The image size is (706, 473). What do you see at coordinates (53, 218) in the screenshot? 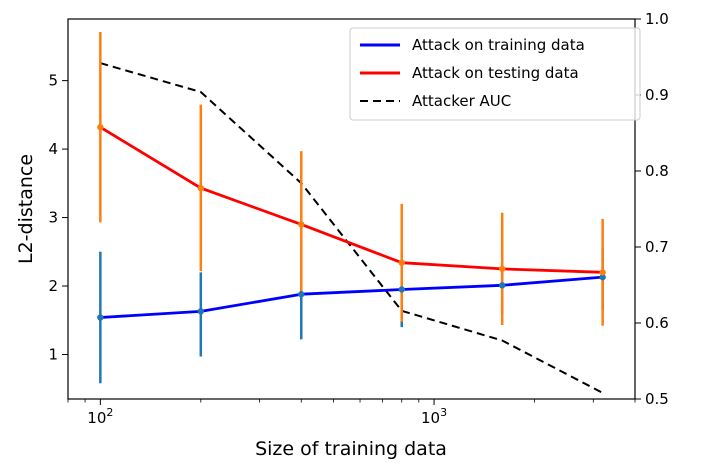
I see `y-tick-label: 3` at bounding box center [53, 218].